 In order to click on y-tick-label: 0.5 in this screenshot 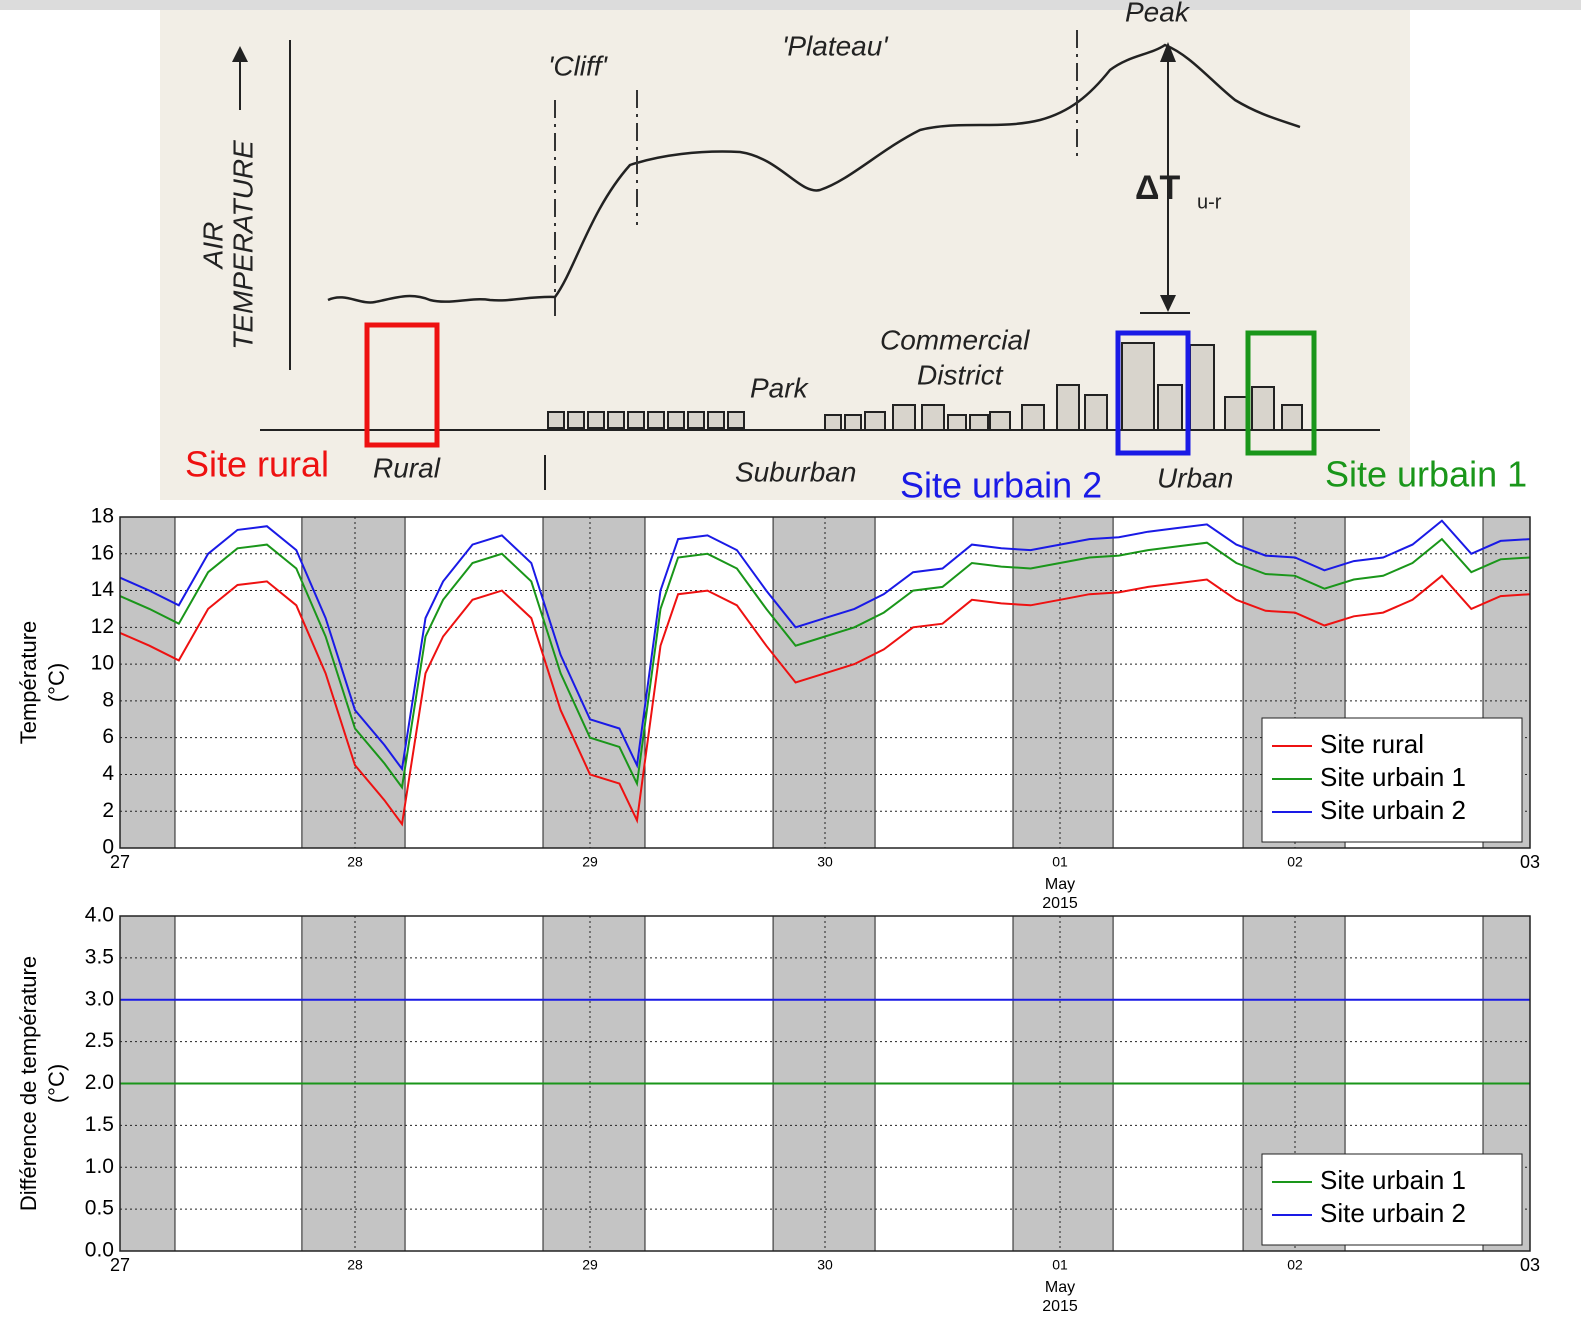, I will do `click(99, 1208)`.